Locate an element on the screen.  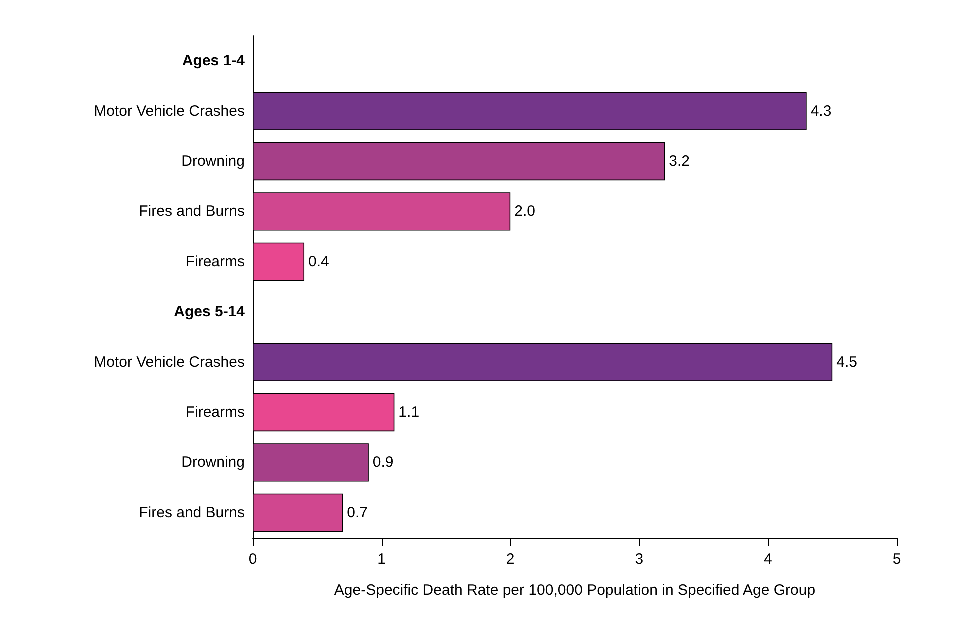
data-label: 0.9 is located at coordinates (383, 463).